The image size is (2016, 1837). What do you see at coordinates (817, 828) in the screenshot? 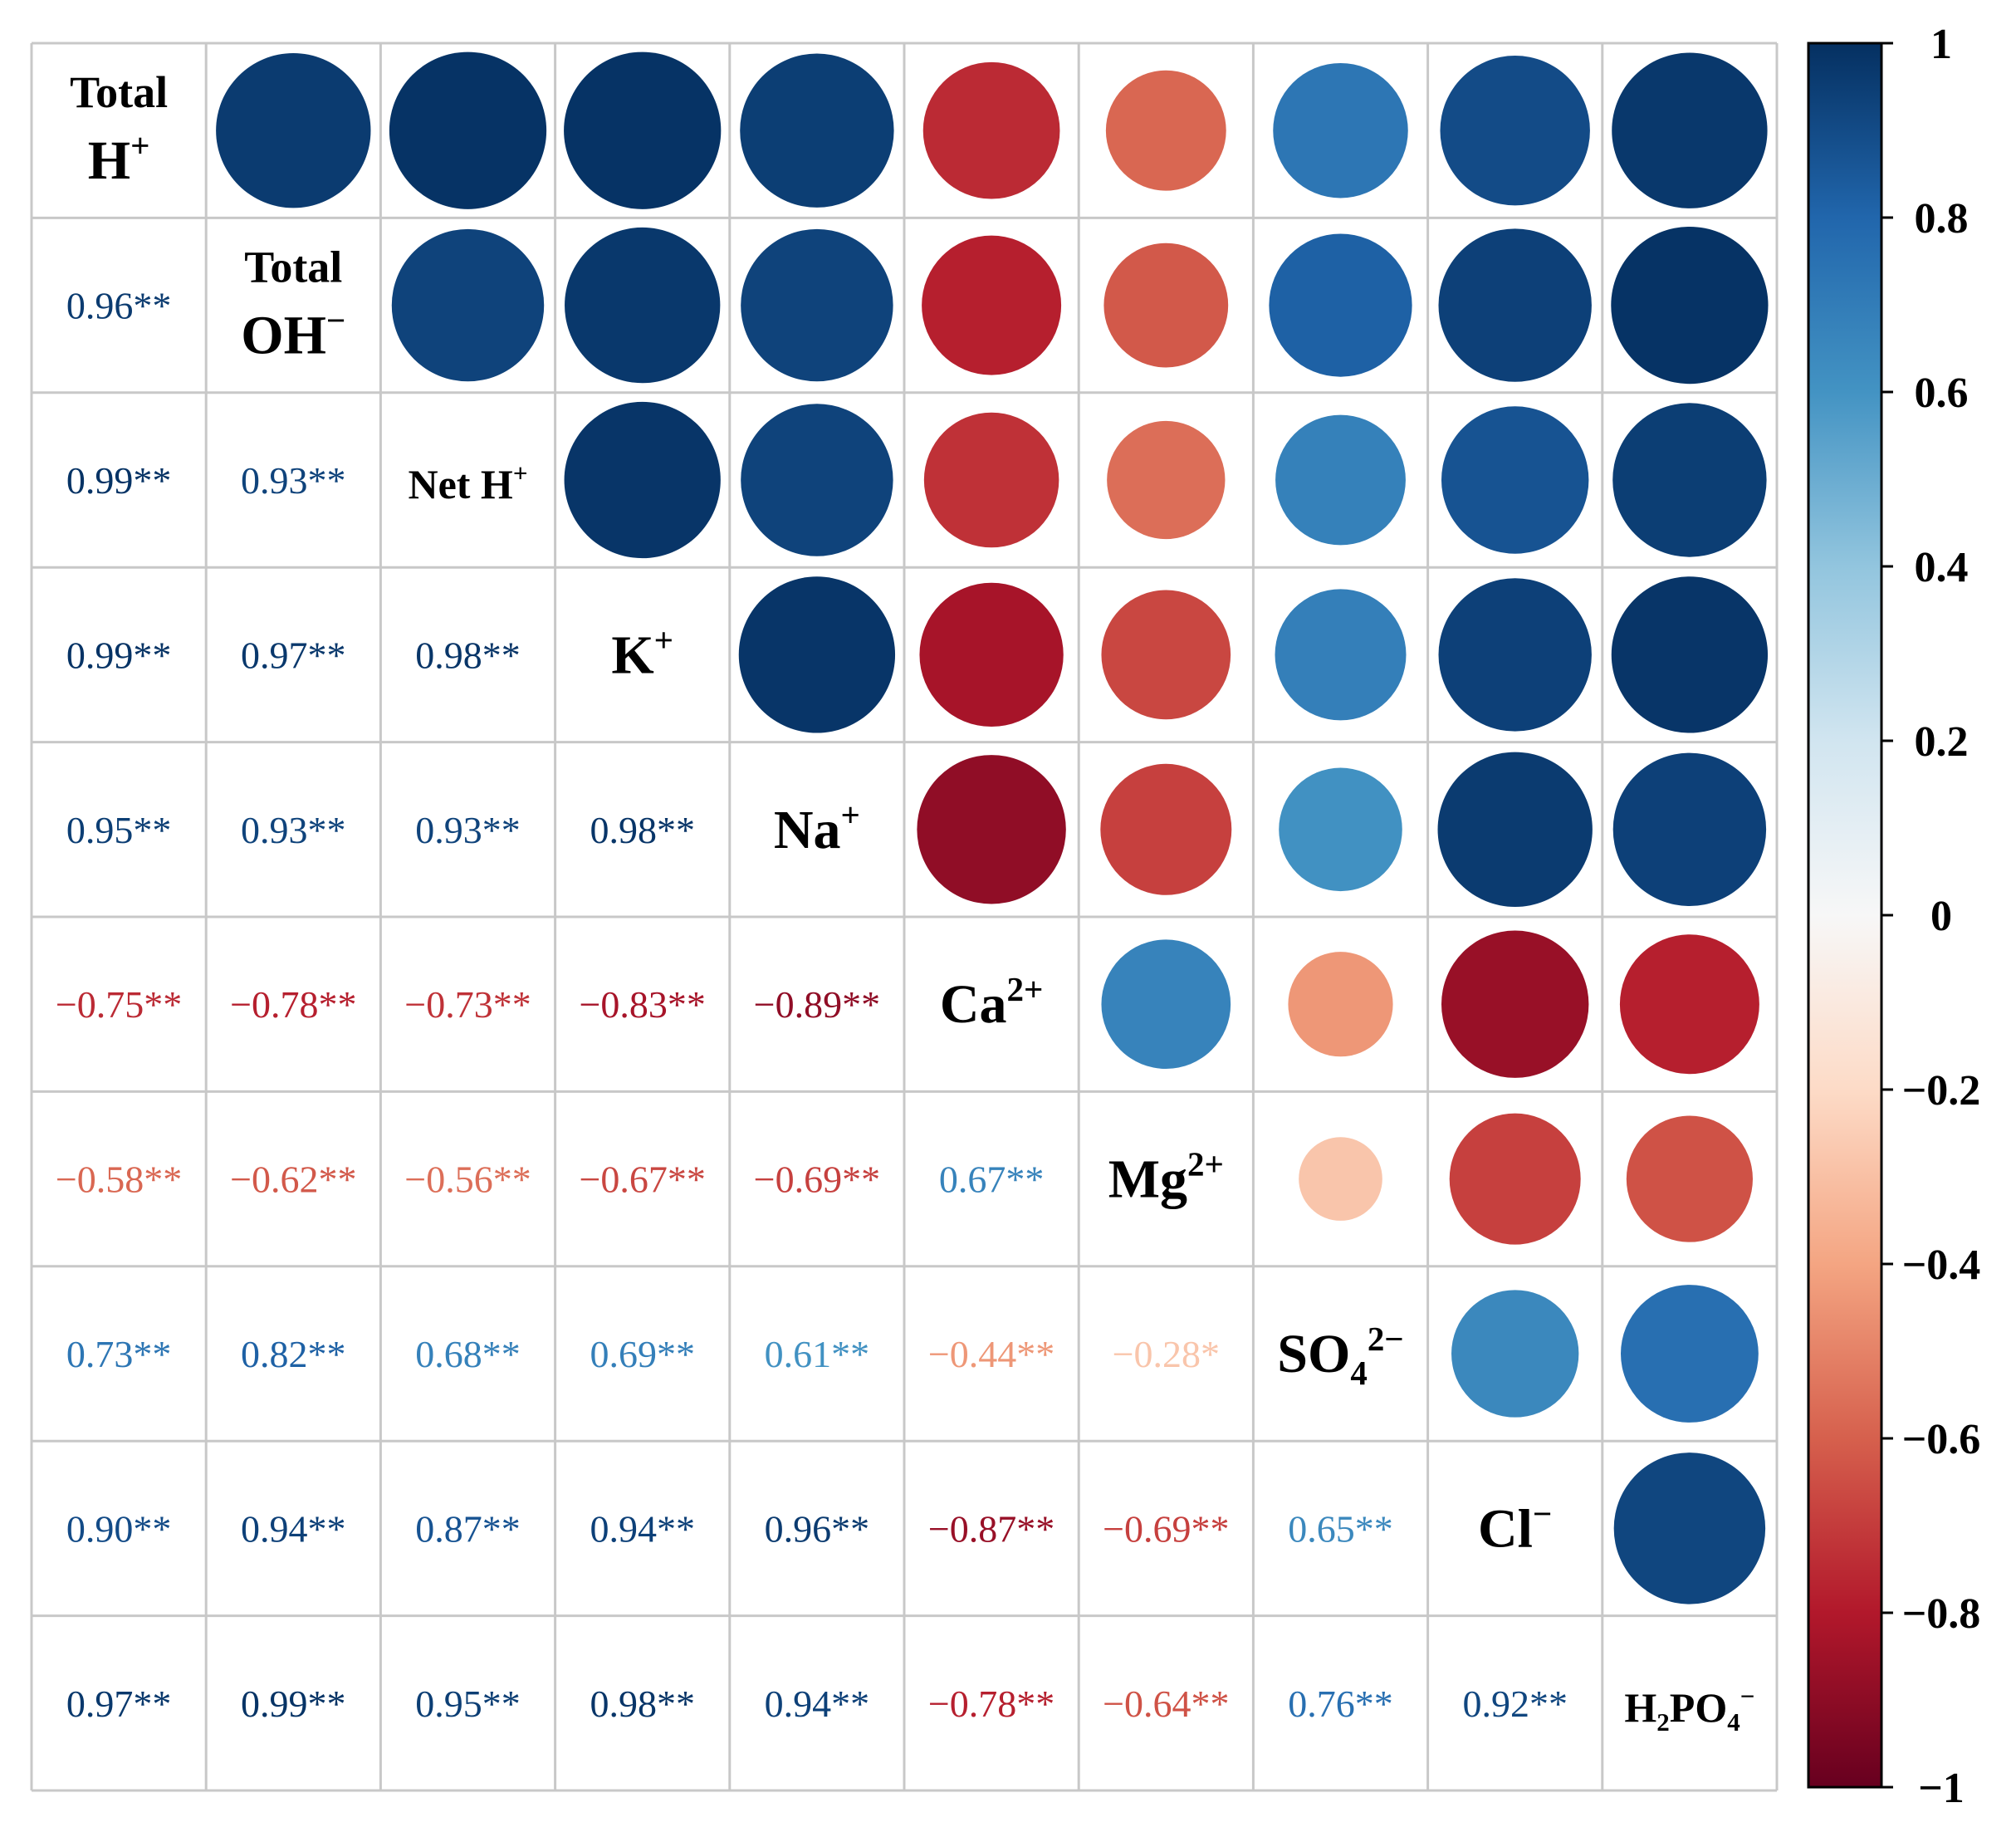
I see `diag-label-Na: Na+` at bounding box center [817, 828].